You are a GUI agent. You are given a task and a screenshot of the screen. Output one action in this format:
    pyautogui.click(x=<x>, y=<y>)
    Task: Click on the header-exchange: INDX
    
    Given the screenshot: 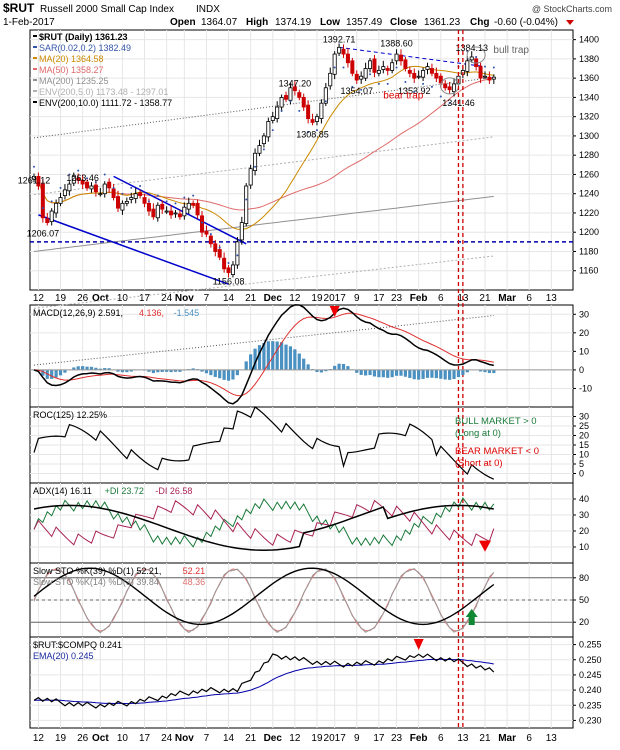 What is the action you would take?
    pyautogui.click(x=208, y=9)
    